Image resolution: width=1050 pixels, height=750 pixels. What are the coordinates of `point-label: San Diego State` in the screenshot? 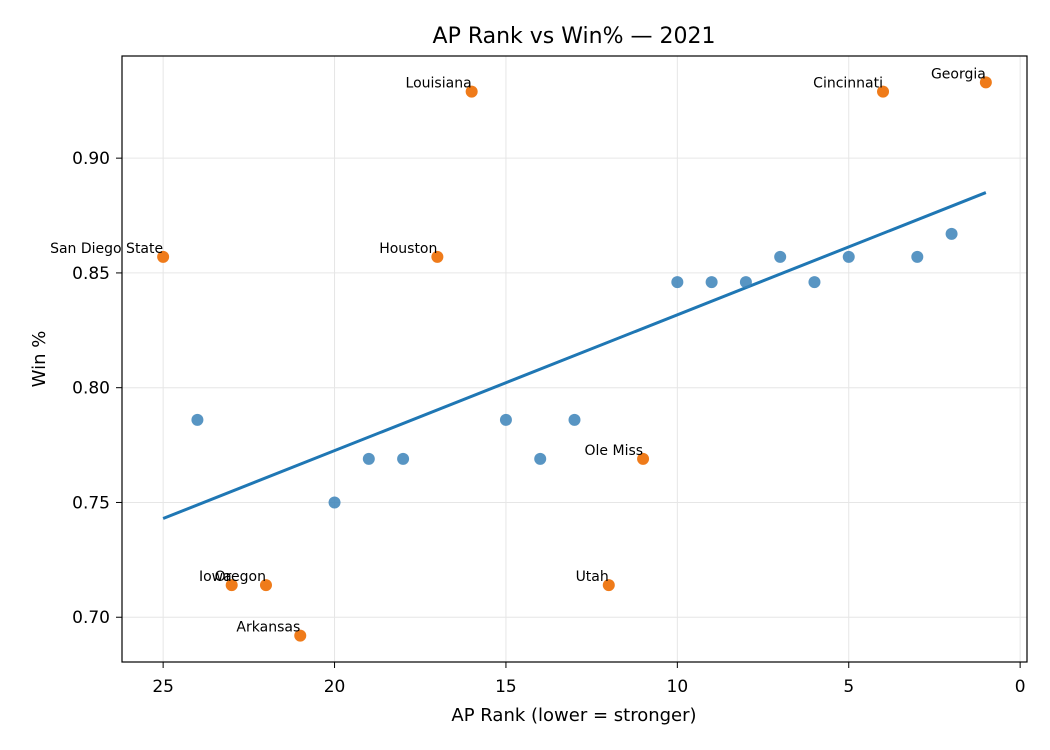 It's located at (106, 249).